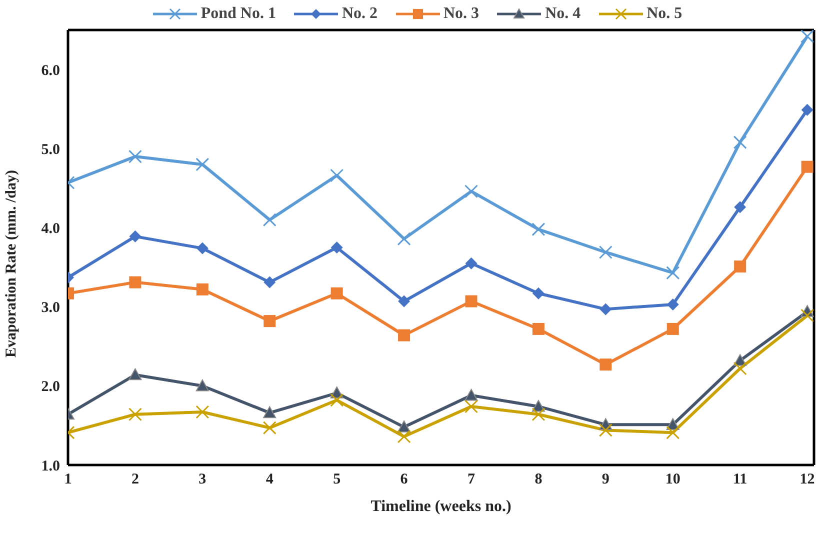  I want to click on y-tick-label: 3.0, so click(50, 308).